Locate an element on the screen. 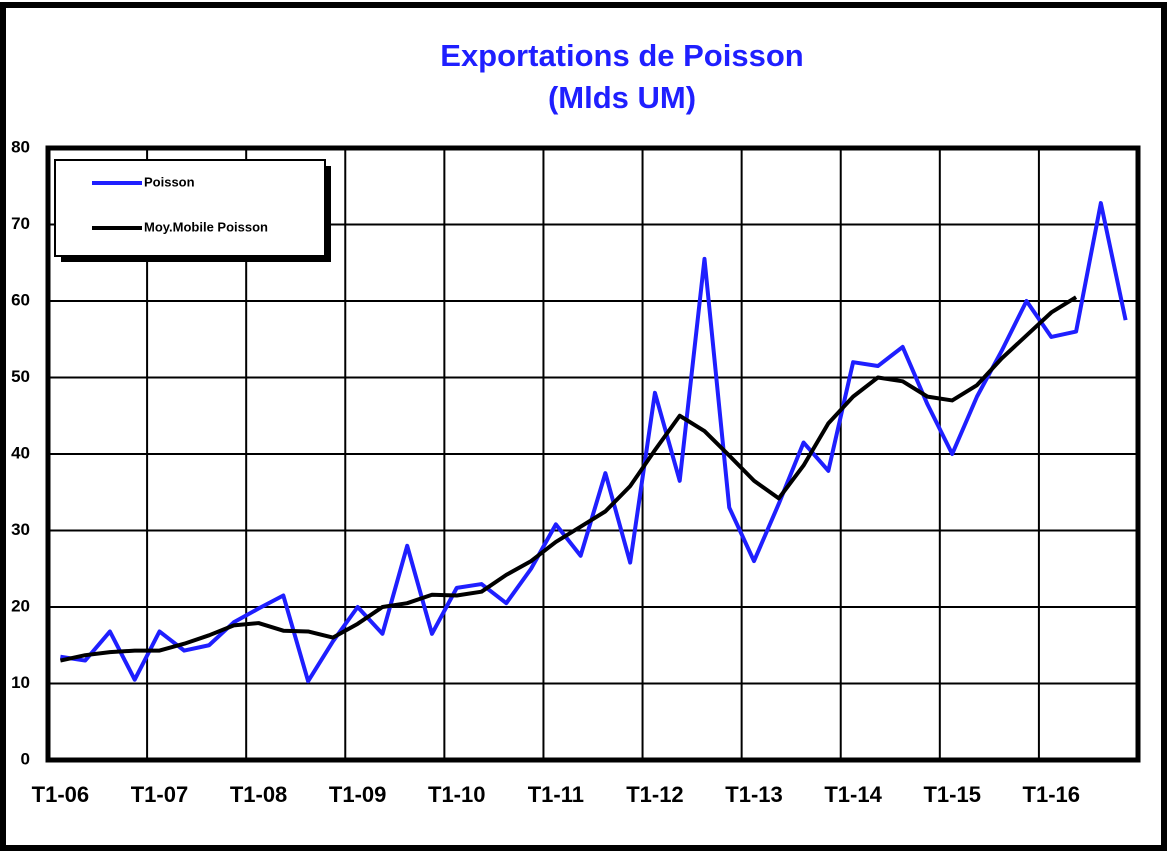 This screenshot has height=853, width=1167. x-tick-label: T1-07 is located at coordinates (159, 794).